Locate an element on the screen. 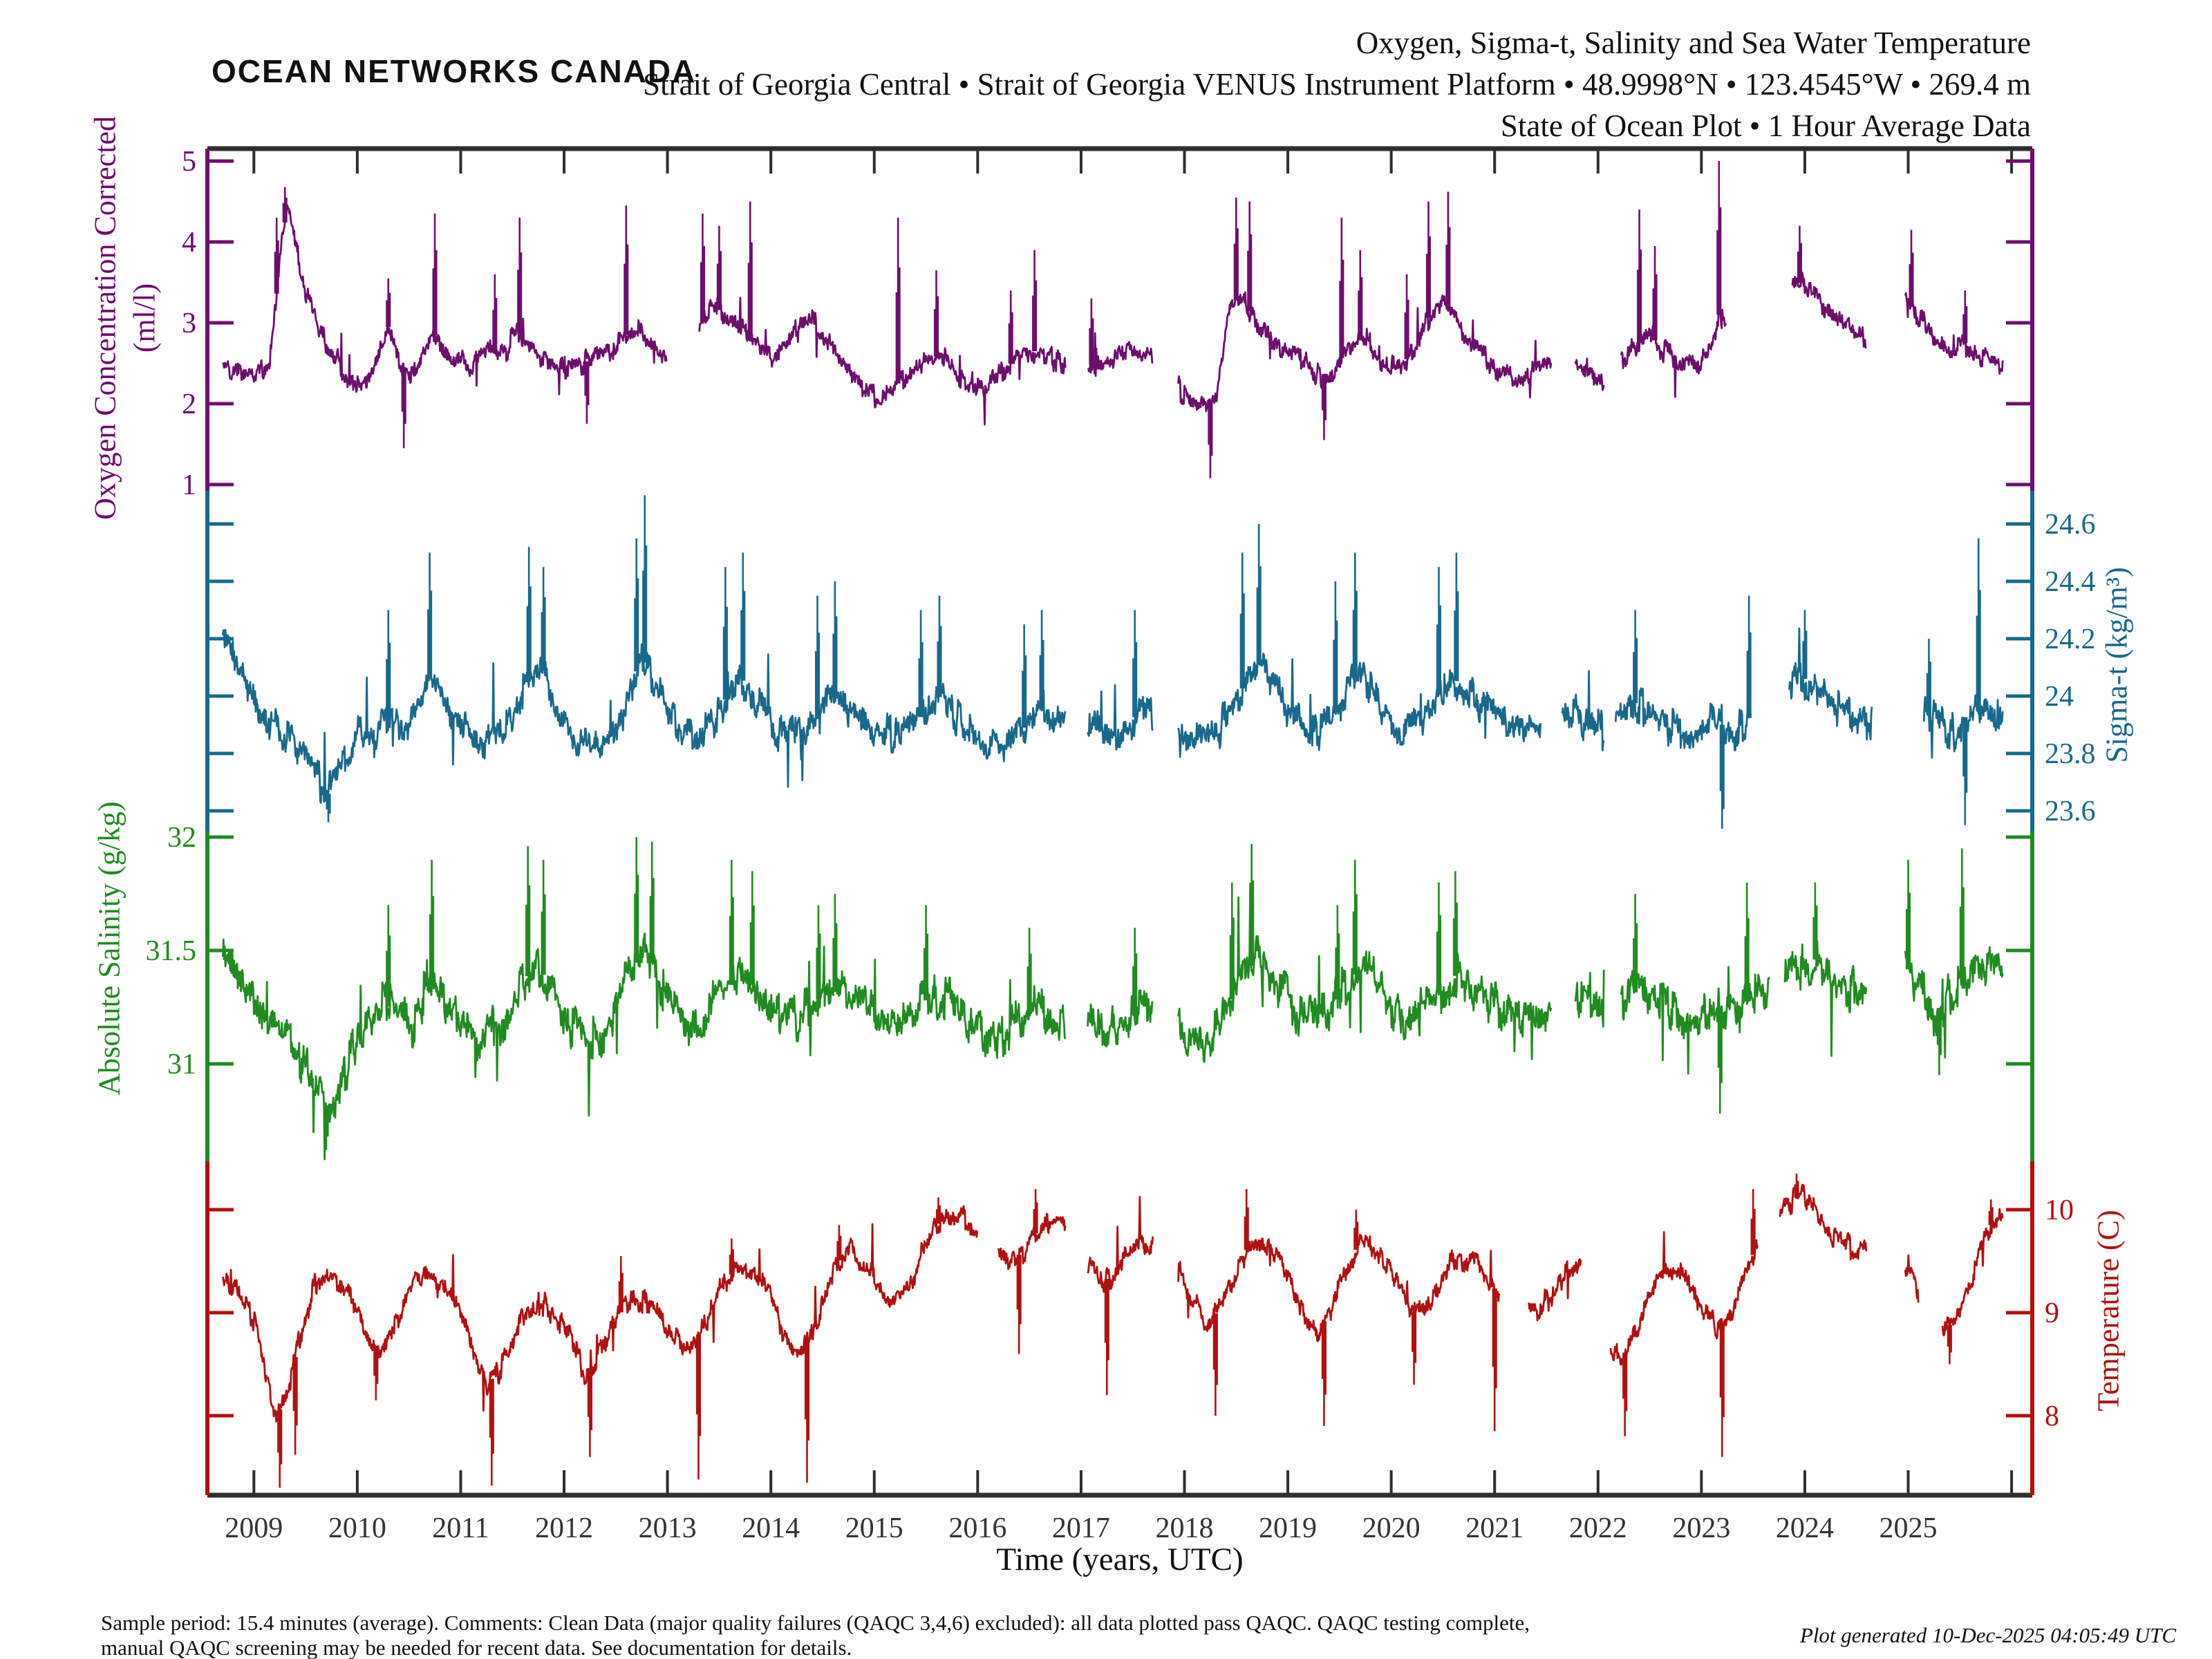 The width and height of the screenshot is (2212, 1659). y-tick-label-salinity: 31.5 is located at coordinates (171, 951).